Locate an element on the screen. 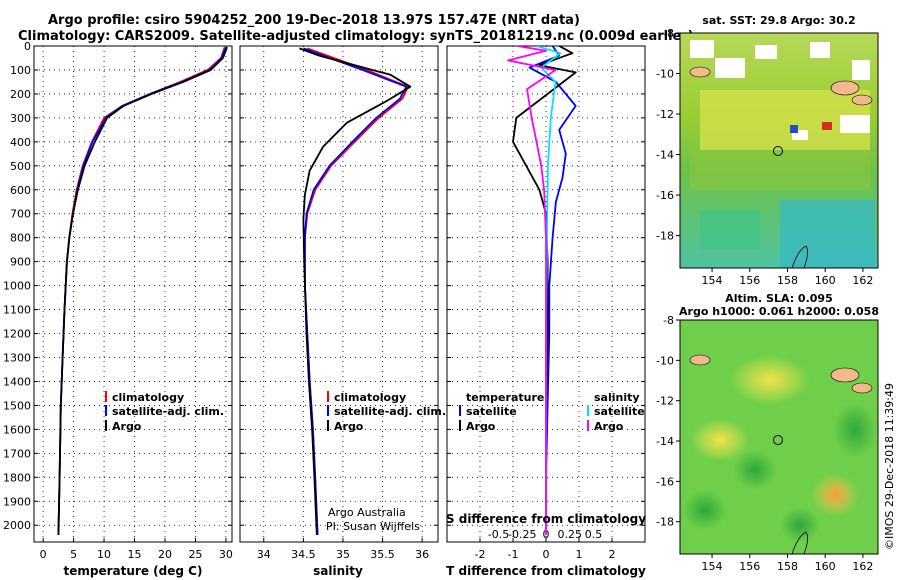 The width and height of the screenshot is (900, 580). x-tick-label: 20 is located at coordinates (165, 554).